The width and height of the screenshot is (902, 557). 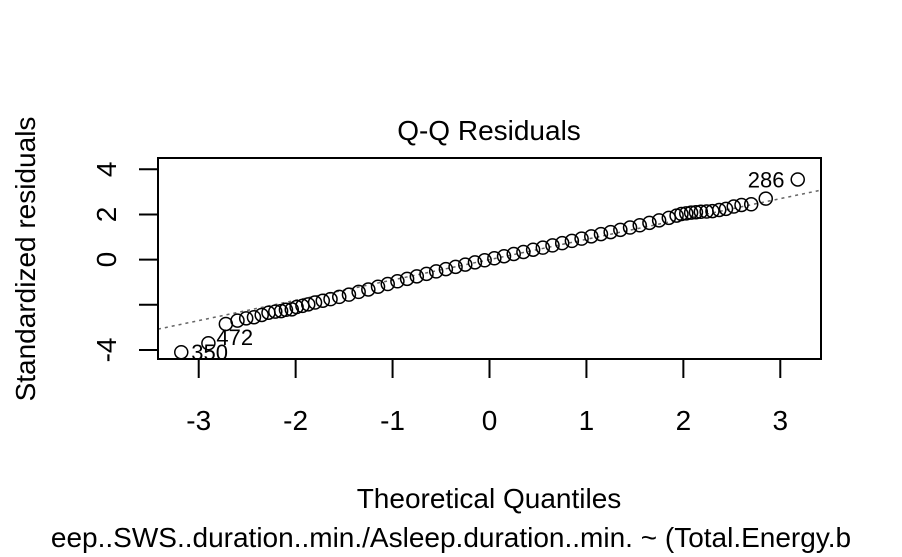 What do you see at coordinates (106, 215) in the screenshot?
I see `y-tick-label: 2` at bounding box center [106, 215].